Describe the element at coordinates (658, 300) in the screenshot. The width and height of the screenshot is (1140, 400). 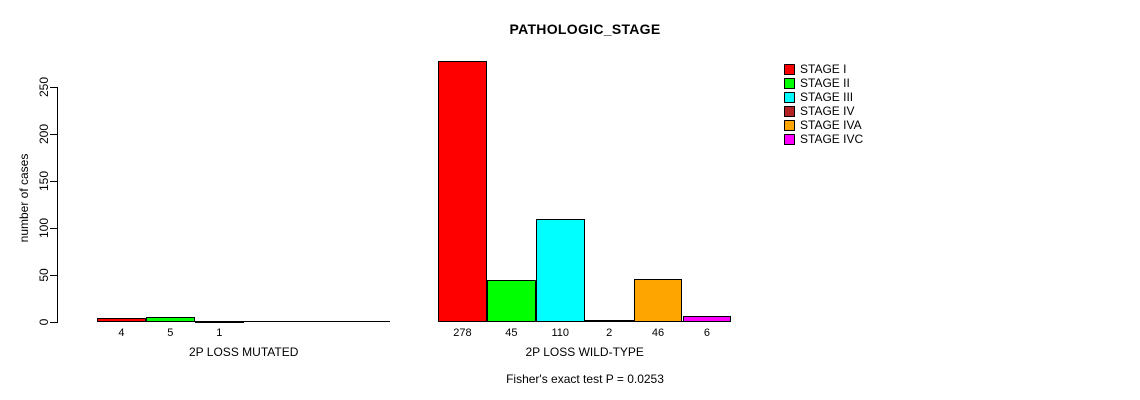
I see `bar-stage-iva` at that location.